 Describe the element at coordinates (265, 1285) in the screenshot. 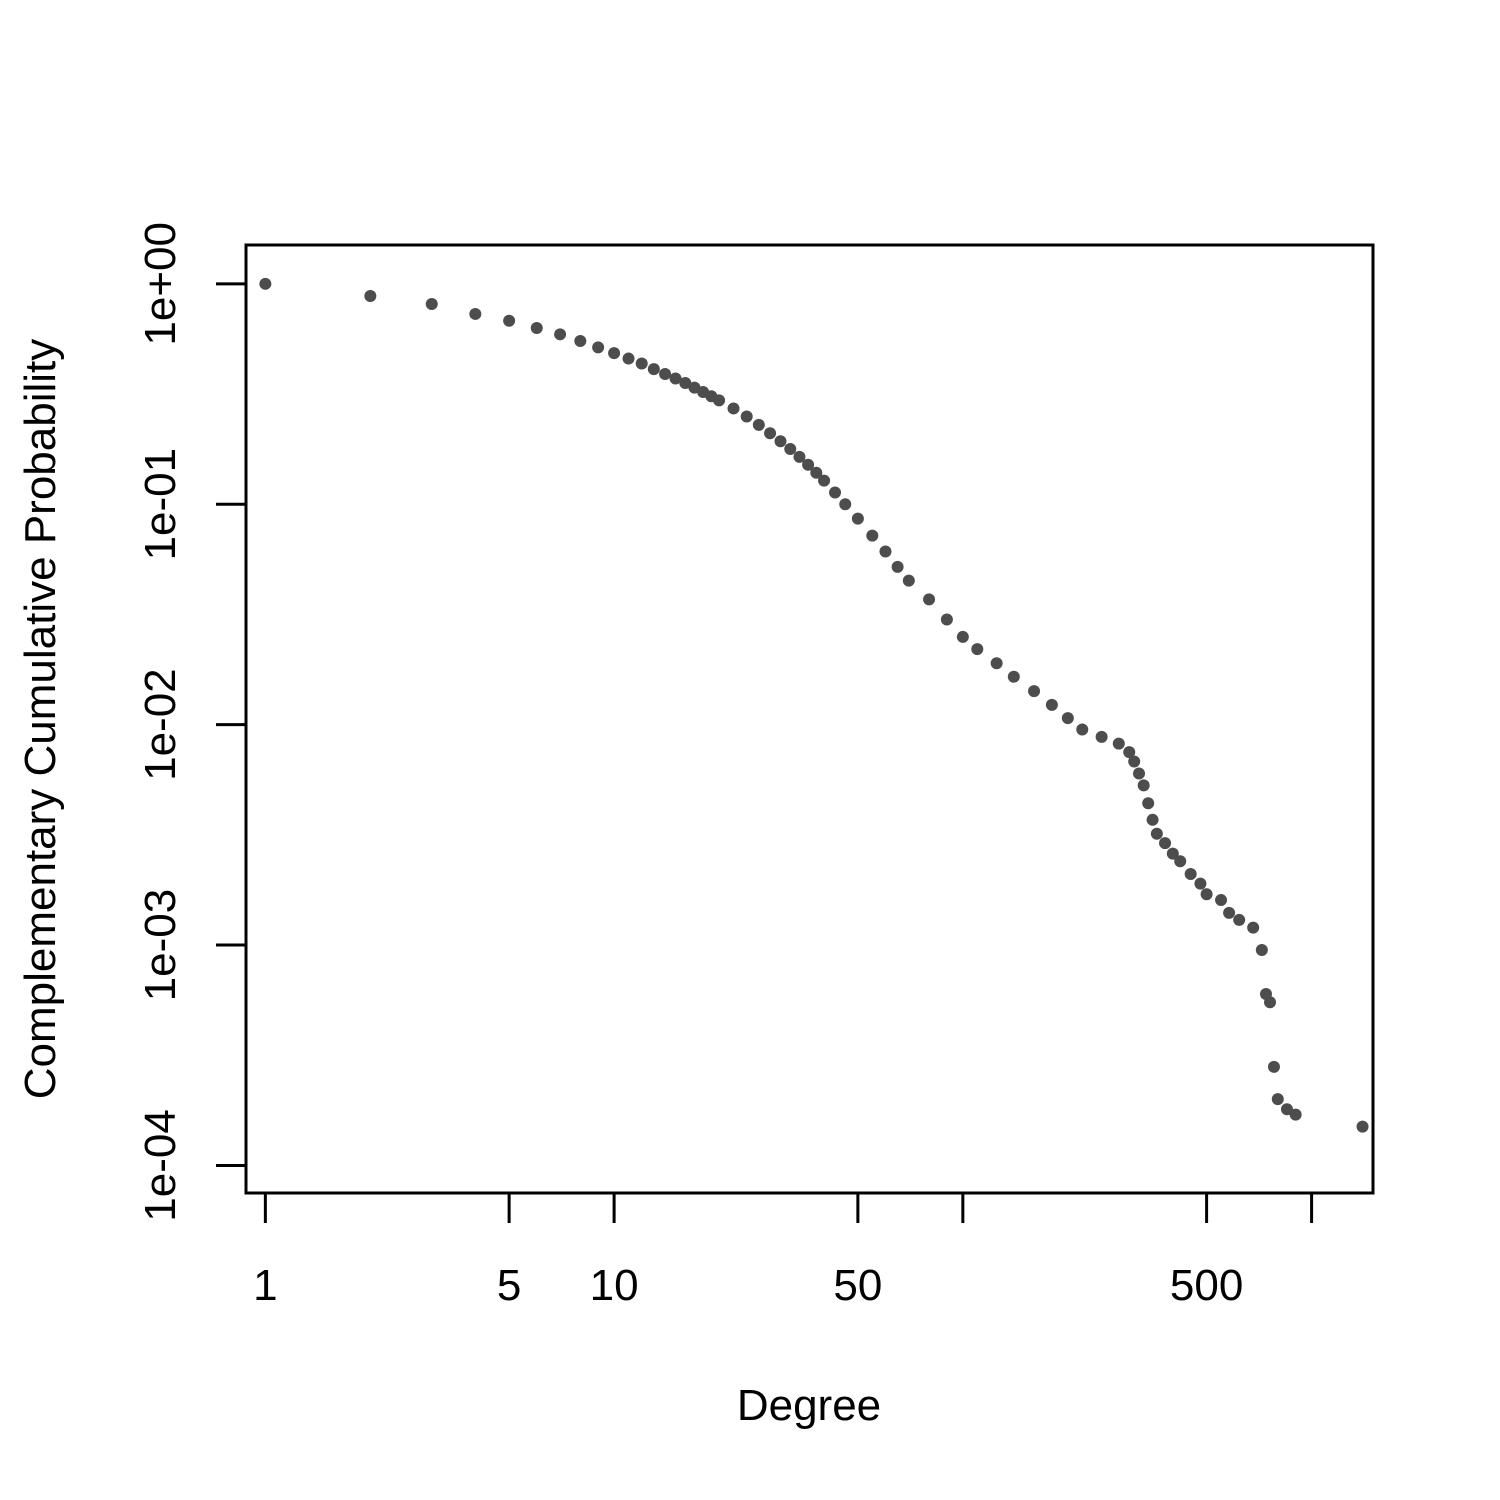

I see `x-tick-label: 1` at that location.